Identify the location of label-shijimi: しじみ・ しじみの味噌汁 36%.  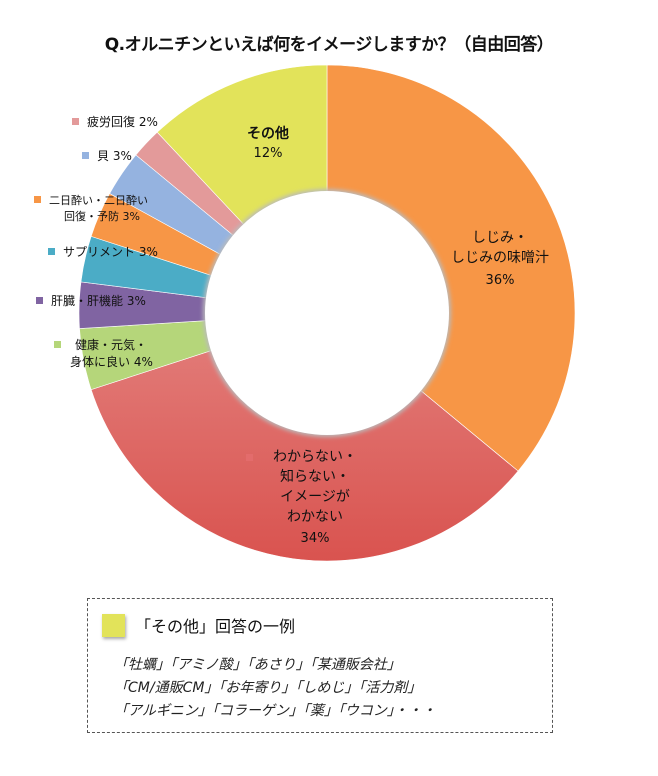
(500, 259).